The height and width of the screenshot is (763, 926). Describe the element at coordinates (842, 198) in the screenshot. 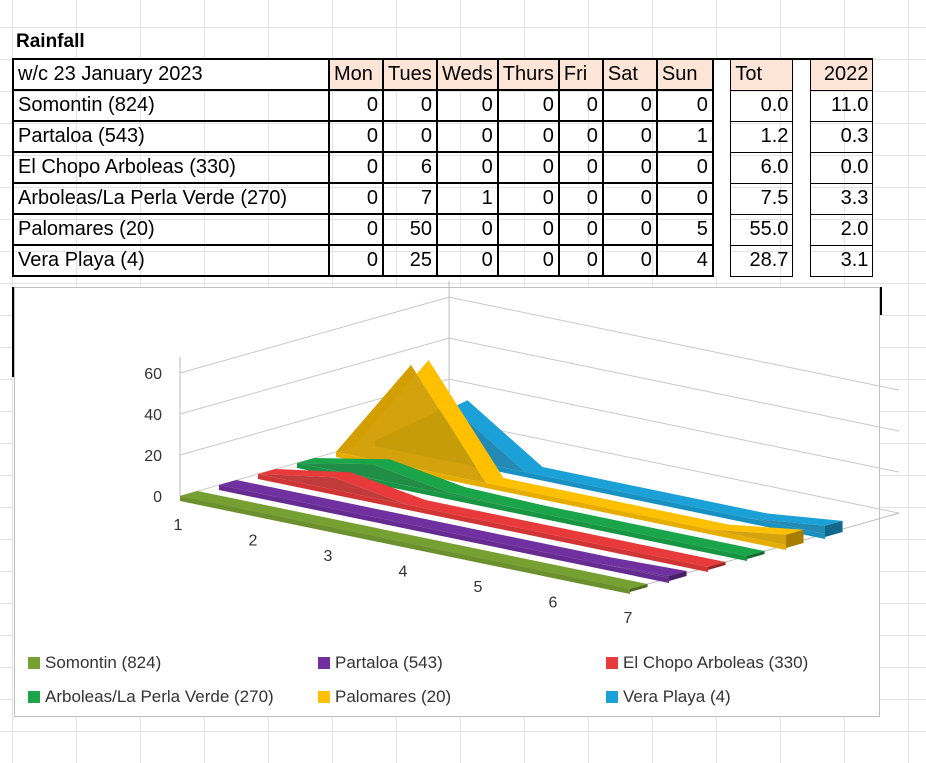

I see `previous-year-cell: 3.3` at that location.